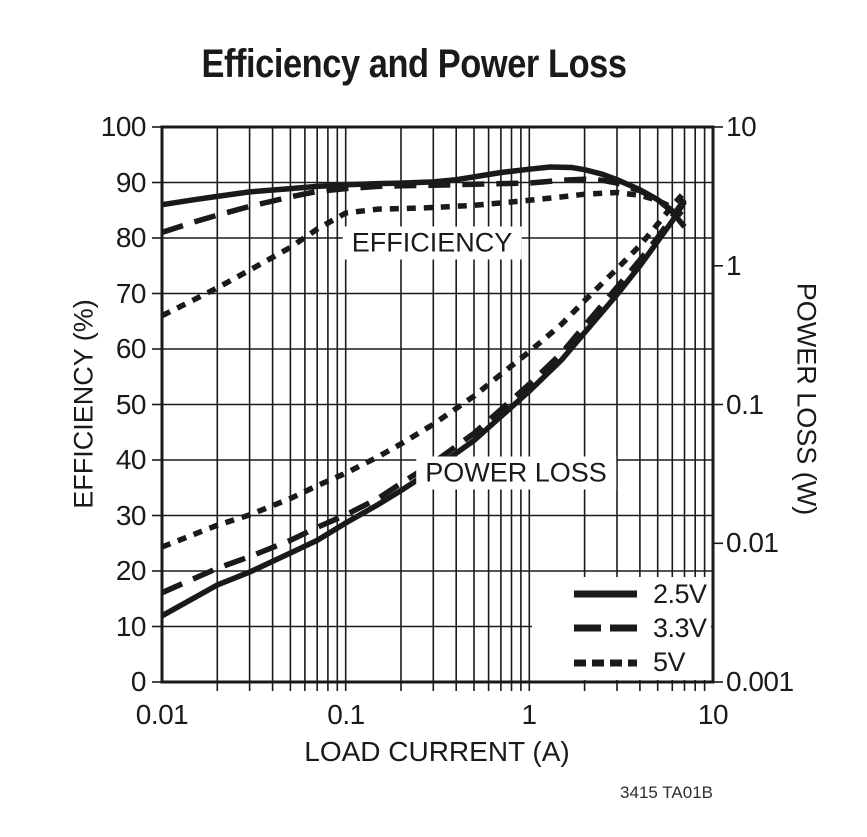  I want to click on legend-entry-3.3V: 3.3V, so click(621, 628).